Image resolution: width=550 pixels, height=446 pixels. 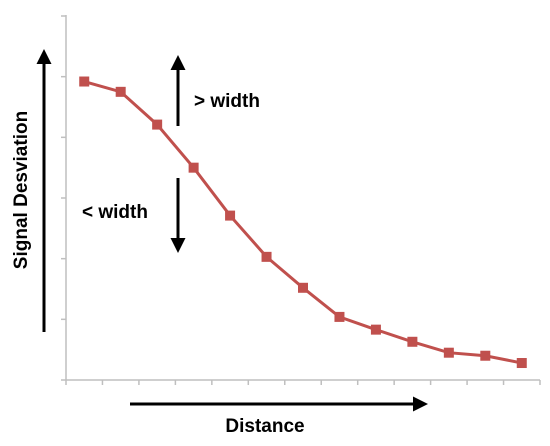 I want to click on y-label: Signal Desviation, so click(x=21, y=190).